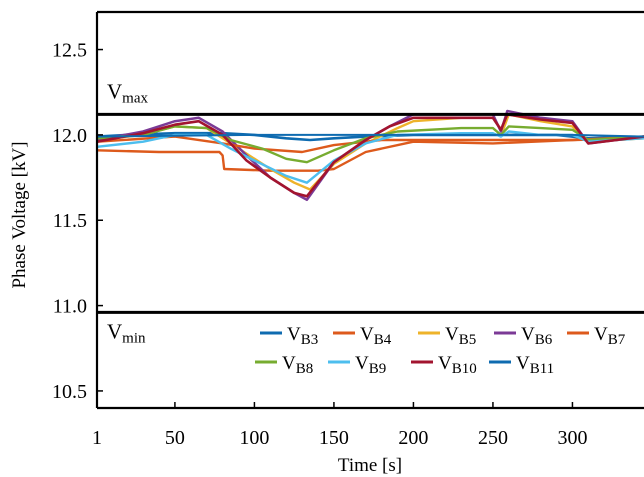 The height and width of the screenshot is (477, 644). Describe the element at coordinates (334, 438) in the screenshot. I see `x-tick-label: 150` at that location.